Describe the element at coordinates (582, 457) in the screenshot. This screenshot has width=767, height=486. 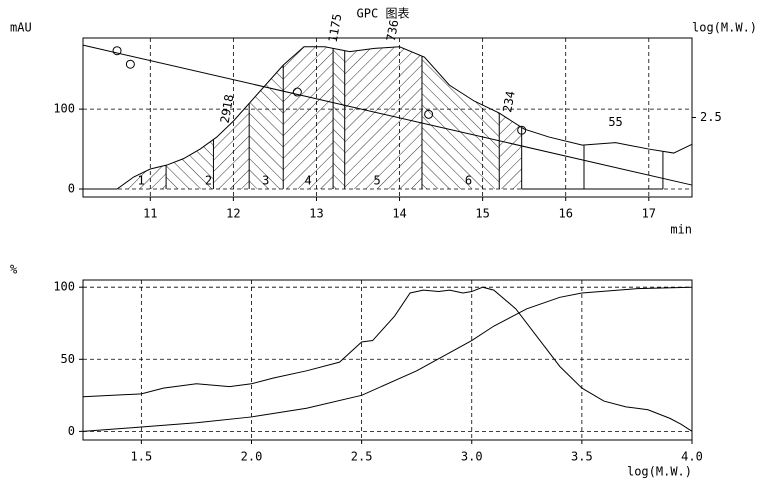
I see `x-tick-label: 3.5` at that location.